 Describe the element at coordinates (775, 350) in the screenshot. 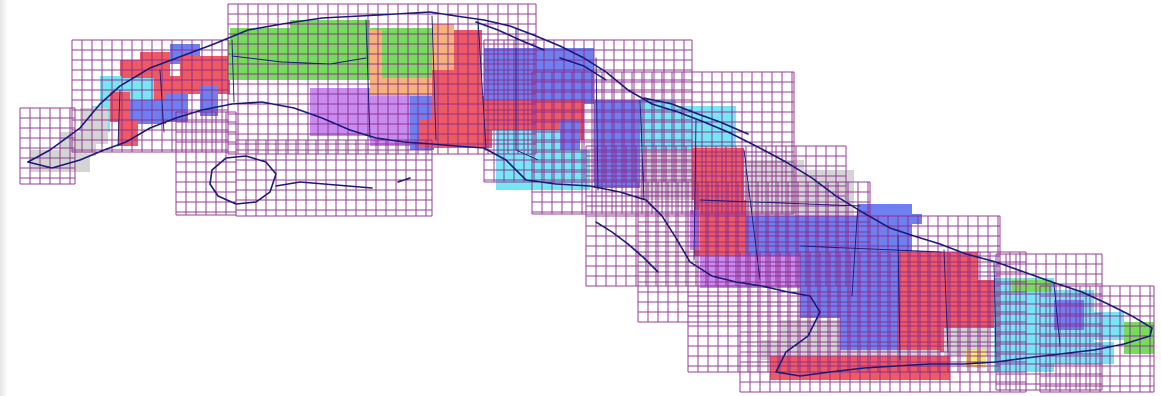

I see `cell-gray` at that location.